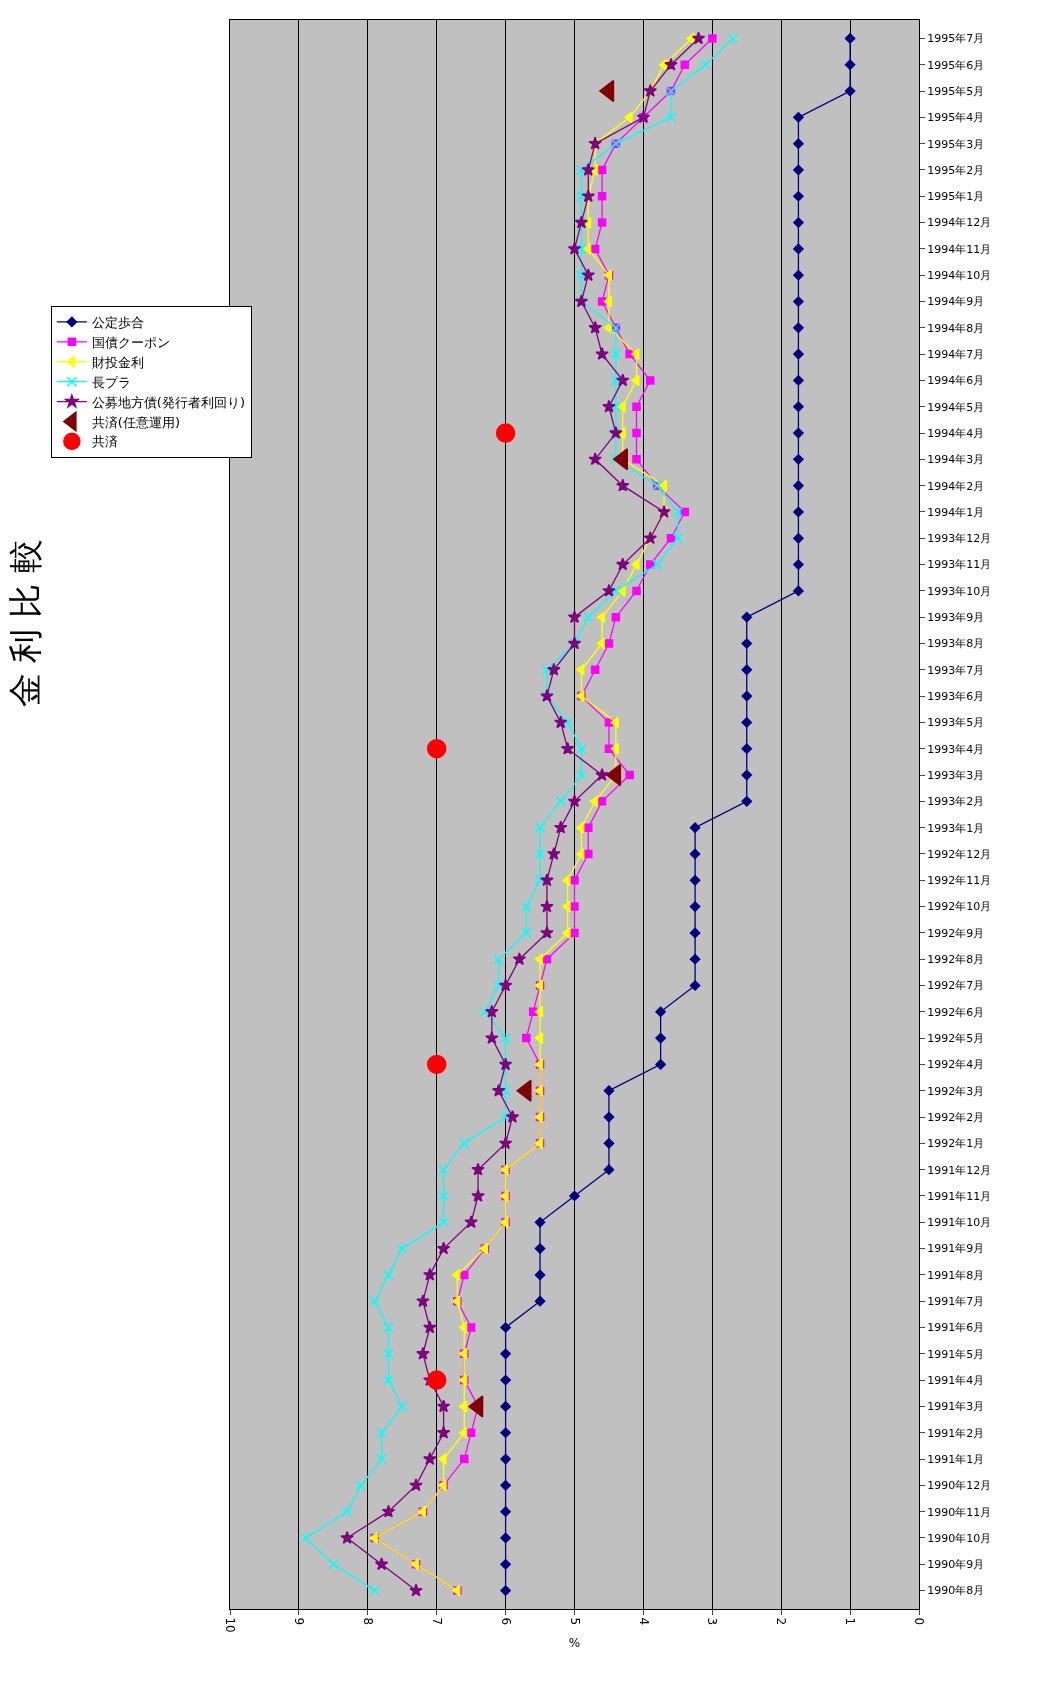 The height and width of the screenshot is (1699, 1039). I want to click on y-tick-label: 1994年1月, so click(956, 512).